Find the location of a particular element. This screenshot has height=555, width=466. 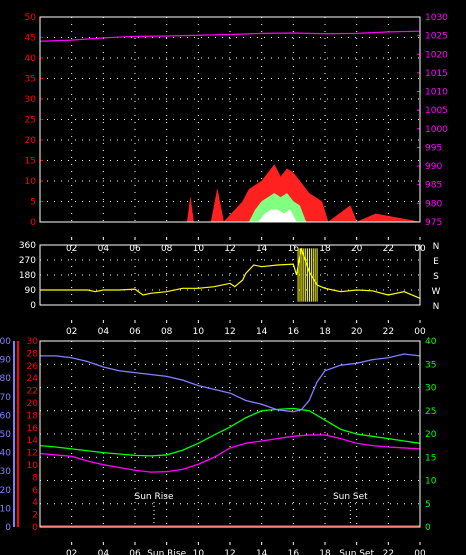

direction-compass-label: S is located at coordinates (436, 277).